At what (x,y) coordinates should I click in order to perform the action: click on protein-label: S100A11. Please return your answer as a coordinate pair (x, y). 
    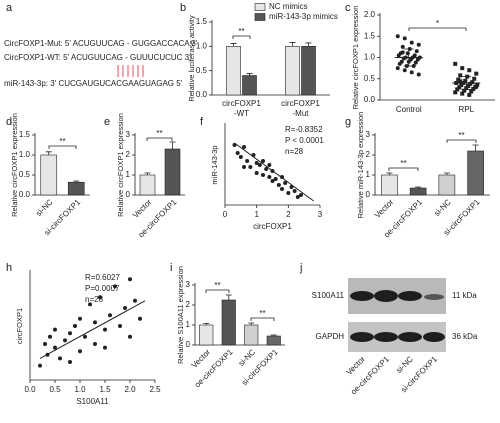
    Looking at the image, I should click on (328, 295).